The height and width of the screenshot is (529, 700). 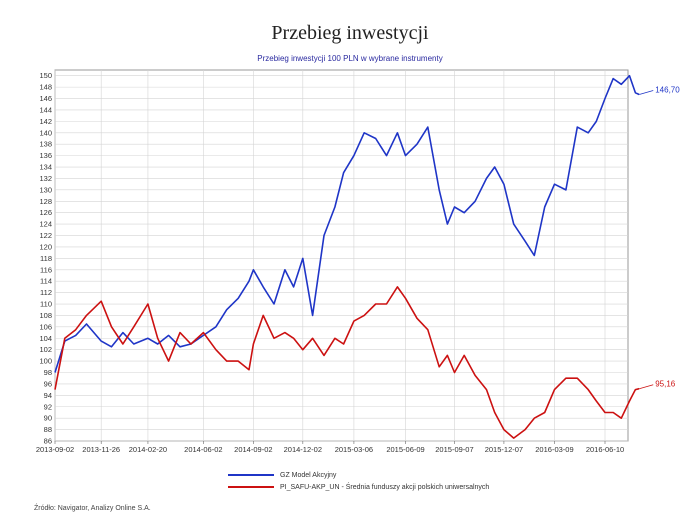 I want to click on source-note: Źródło: Navigator, Analizy Online S.A., so click(x=92, y=508).